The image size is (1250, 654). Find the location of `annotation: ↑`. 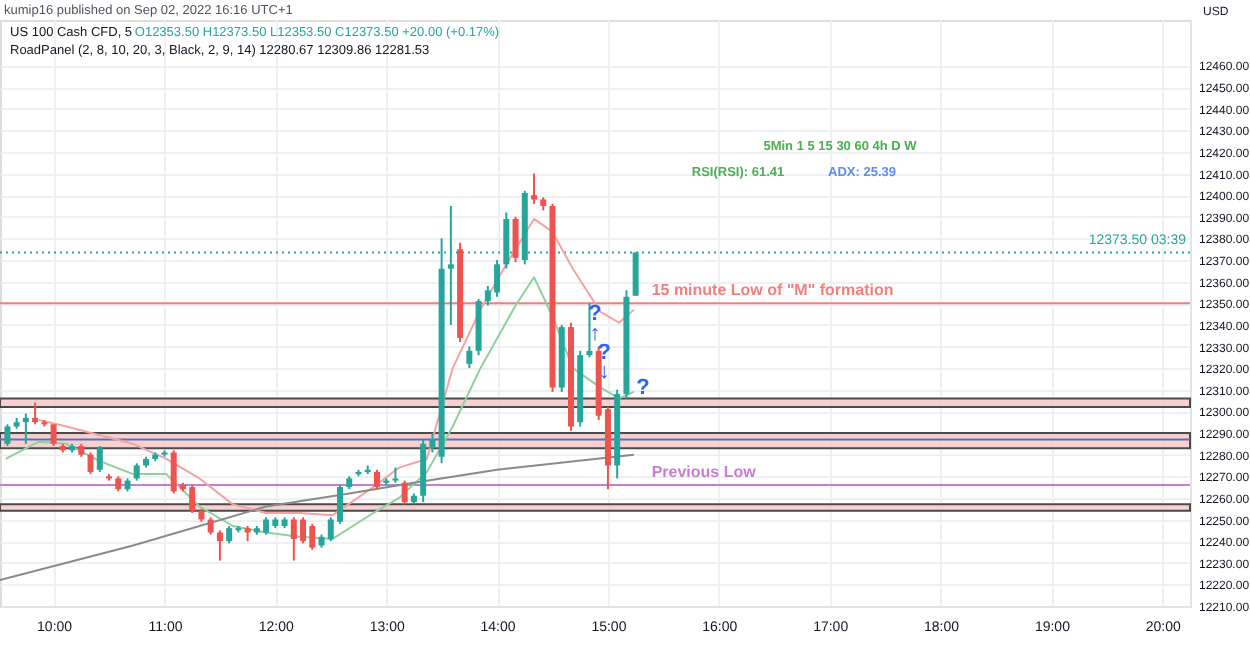

annotation: ↑ is located at coordinates (595, 333).